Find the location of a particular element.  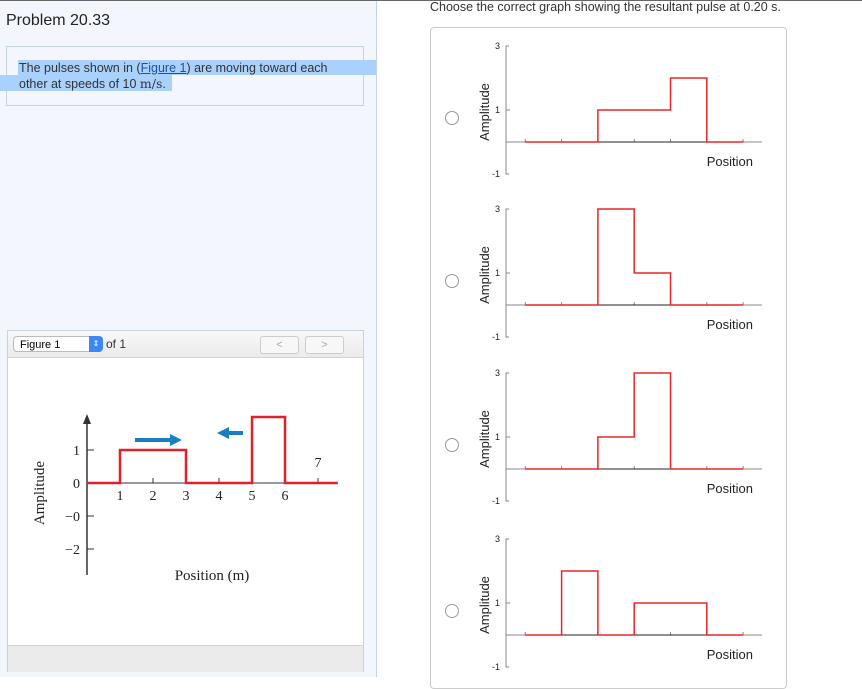

option-graph-3: 3 1 -1 Amplitude Position is located at coordinates (619, 437).